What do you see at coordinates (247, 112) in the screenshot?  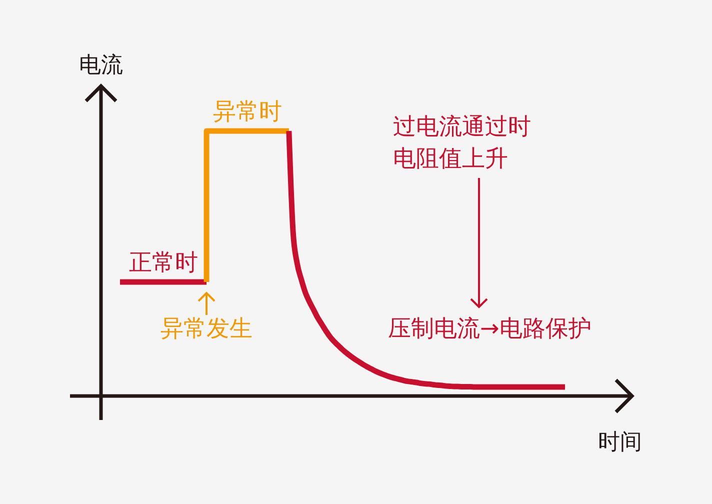 I see `series-label: 异常时` at bounding box center [247, 112].